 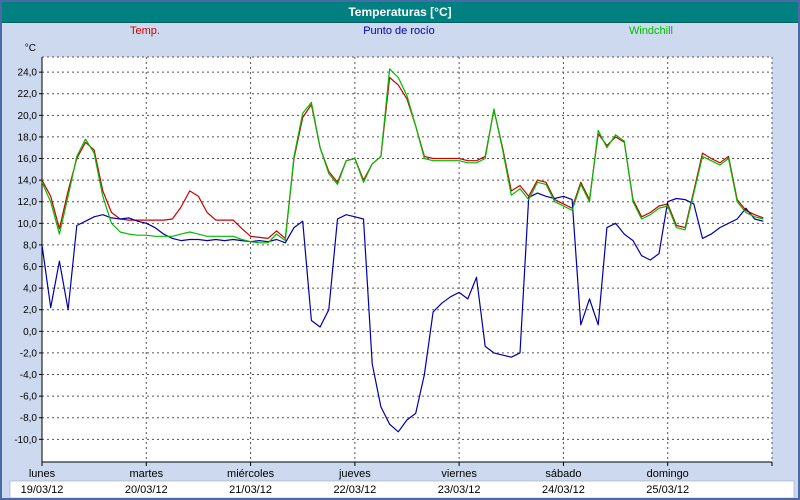 What do you see at coordinates (28, 137) in the screenshot?
I see `y-tick-label: 18,0` at bounding box center [28, 137].